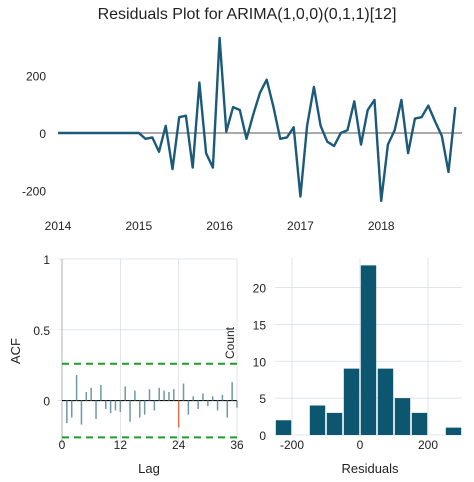 This screenshot has height=482, width=474. I want to click on hist-x-tick-label: 200, so click(428, 445).